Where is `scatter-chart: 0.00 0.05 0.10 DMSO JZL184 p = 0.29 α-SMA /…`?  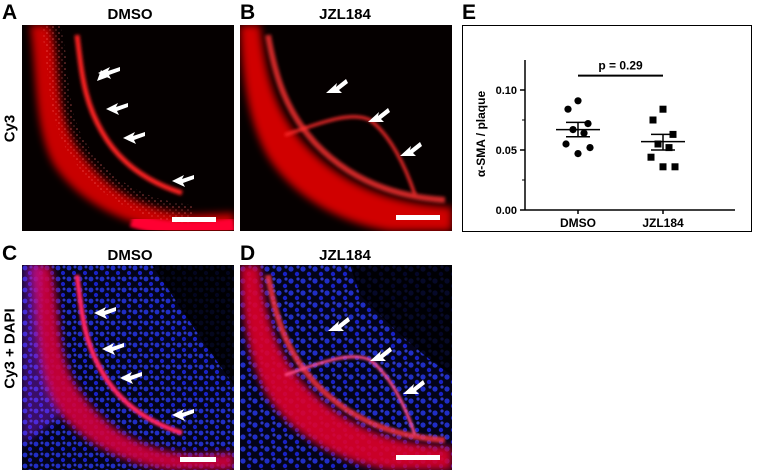 scatter-chart: 0.00 0.05 0.10 DMSO JZL184 p = 0.29 α-SMA /… is located at coordinates (604, 144).